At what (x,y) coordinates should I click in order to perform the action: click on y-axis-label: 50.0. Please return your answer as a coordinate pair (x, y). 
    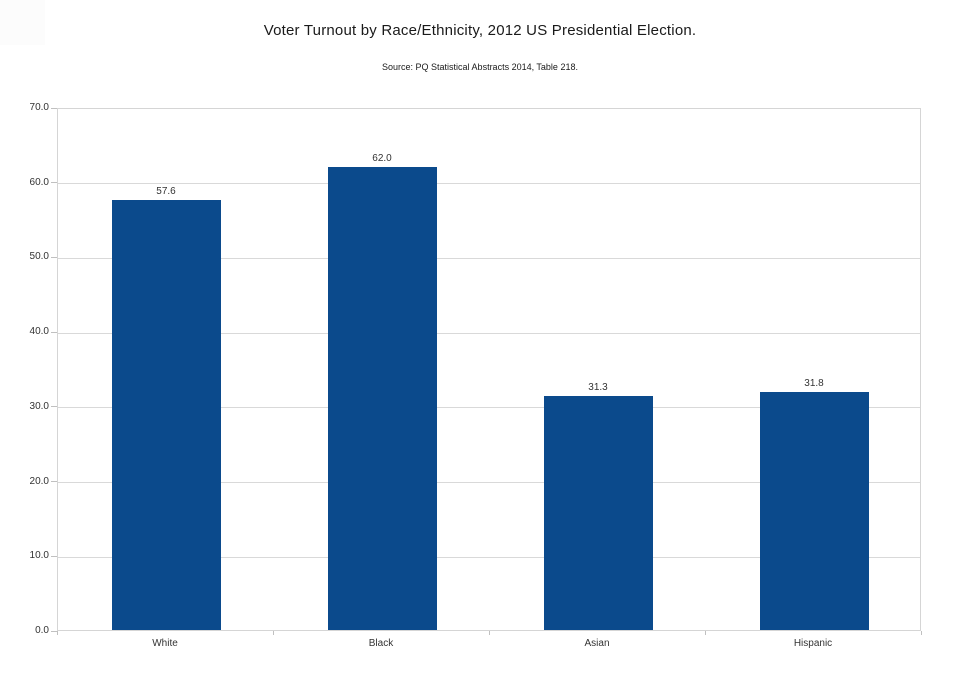
    Looking at the image, I should click on (39, 257).